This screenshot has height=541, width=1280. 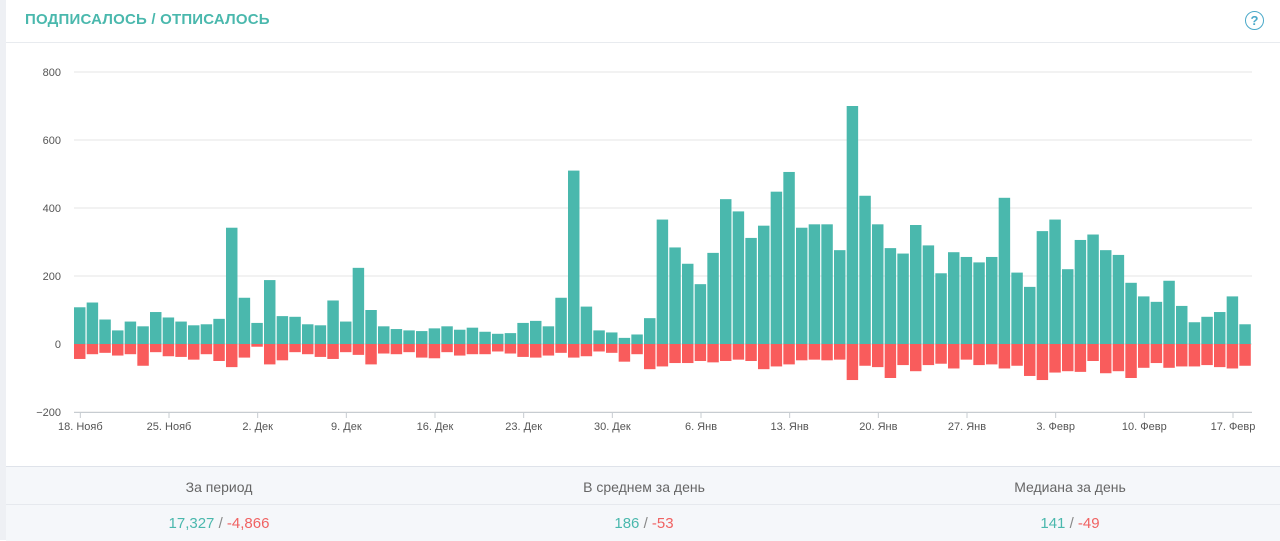 What do you see at coordinates (662, 523) in the screenshot?
I see `stat-average-negative: -53` at bounding box center [662, 523].